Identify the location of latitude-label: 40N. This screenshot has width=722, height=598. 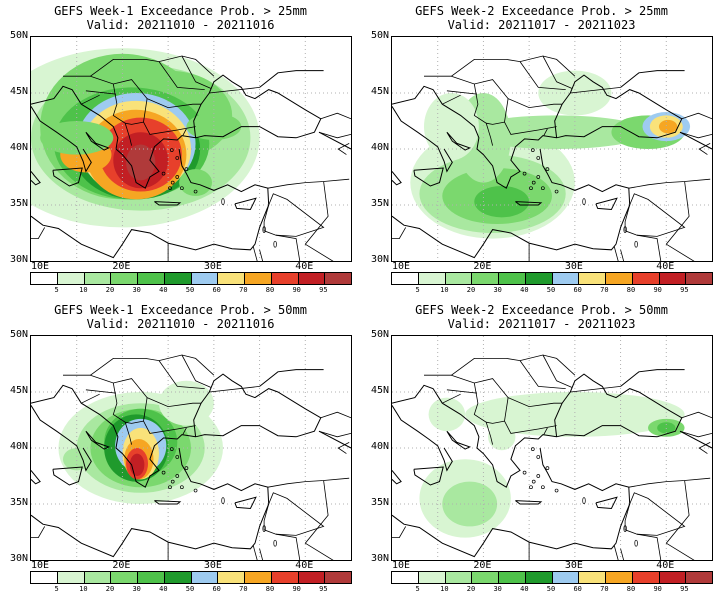
(18, 446).